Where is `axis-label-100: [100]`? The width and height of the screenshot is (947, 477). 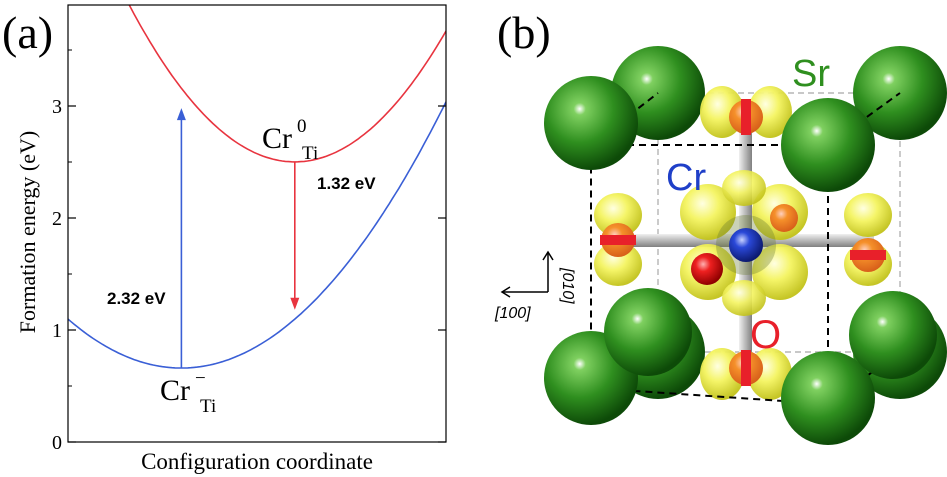 axis-label-100: [100] is located at coordinates (512, 313).